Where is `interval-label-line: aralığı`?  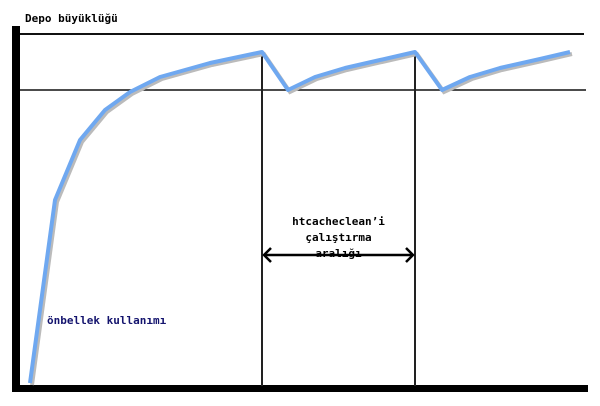
interval-label-line: aralığı is located at coordinates (338, 253).